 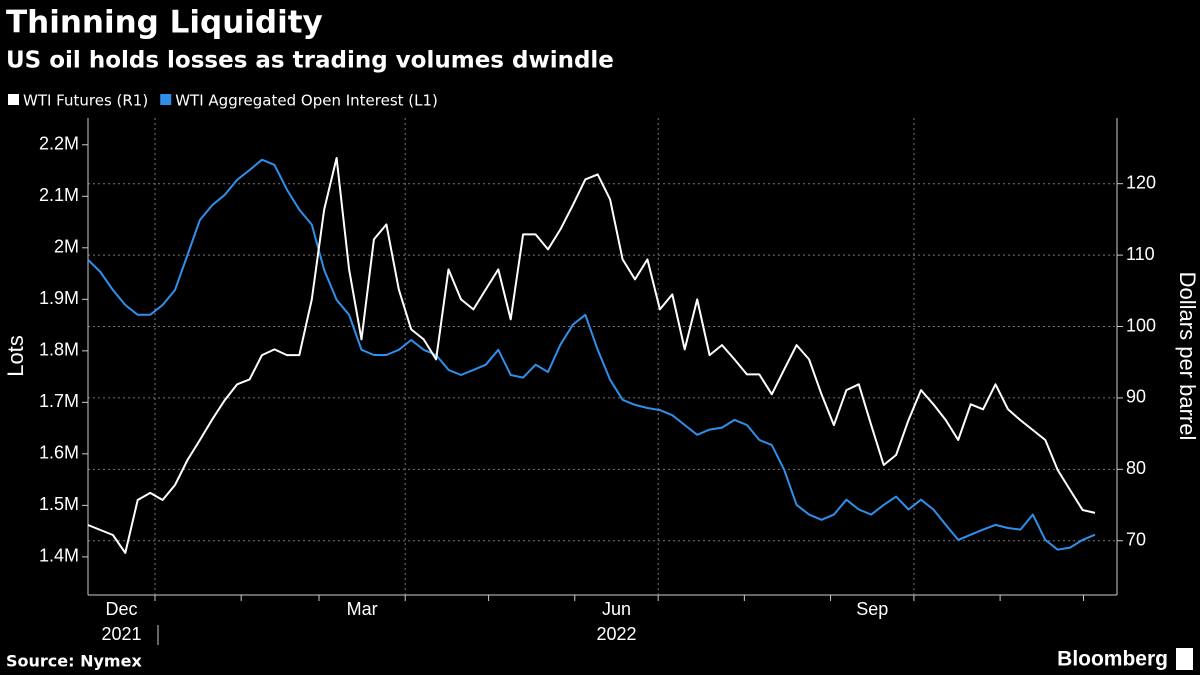 What do you see at coordinates (59, 401) in the screenshot?
I see `y-tick-label: 1.7M` at bounding box center [59, 401].